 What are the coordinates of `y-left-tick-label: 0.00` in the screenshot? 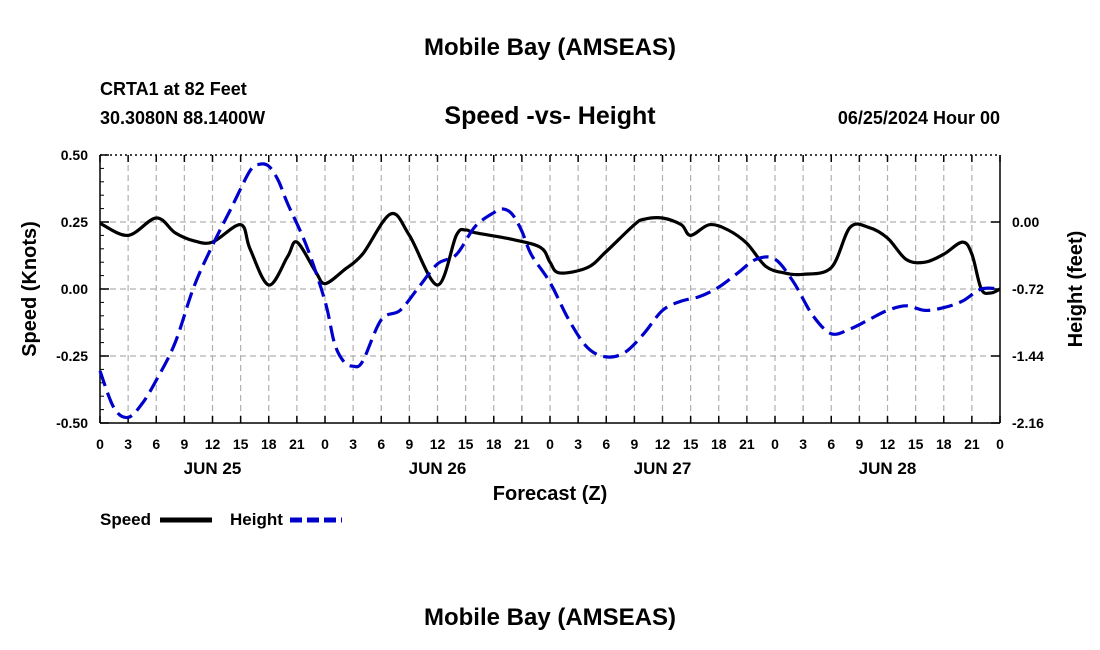 It's located at (74, 289).